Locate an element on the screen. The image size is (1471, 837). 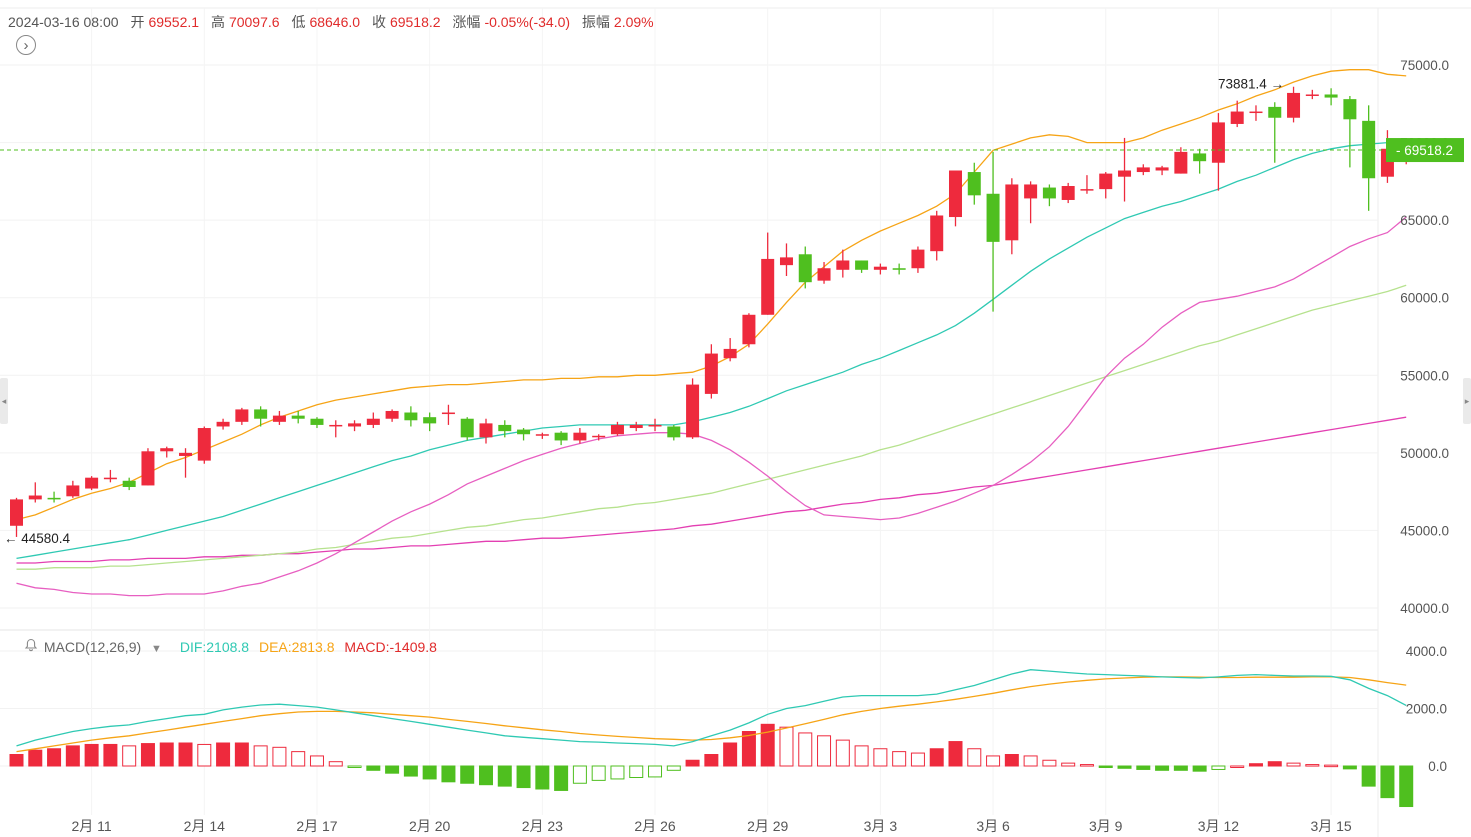
x-tick-label: 2月 23 is located at coordinates (542, 826).